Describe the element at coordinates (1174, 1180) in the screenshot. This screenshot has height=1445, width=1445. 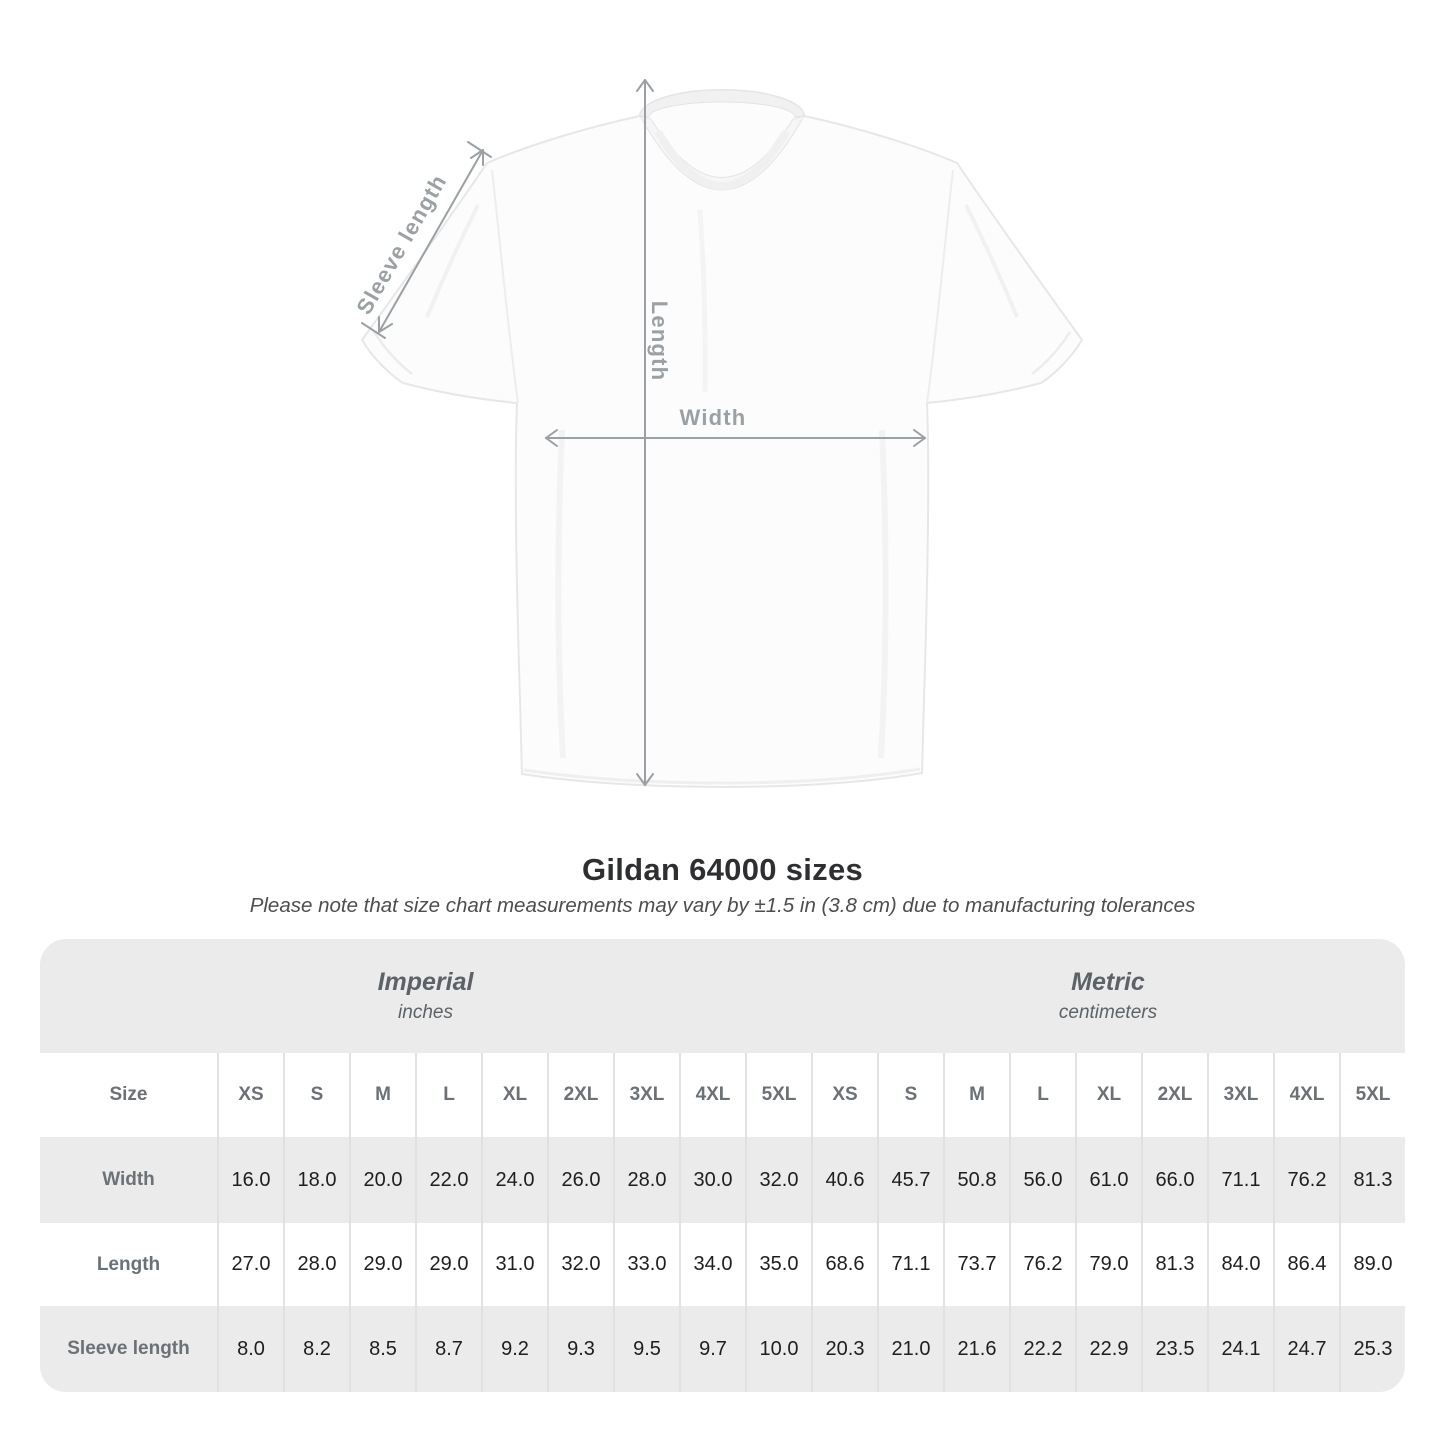
I see `measurement-value-metric: 66.0` at that location.